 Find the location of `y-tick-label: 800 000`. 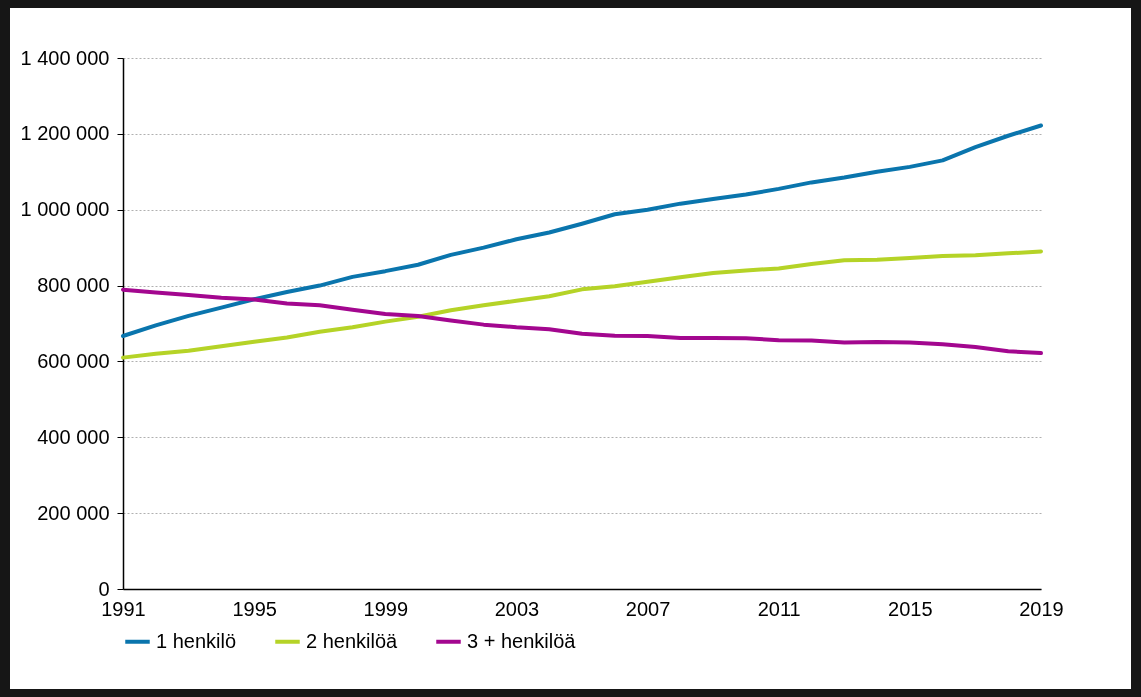

y-tick-label: 800 000 is located at coordinates (73, 285).